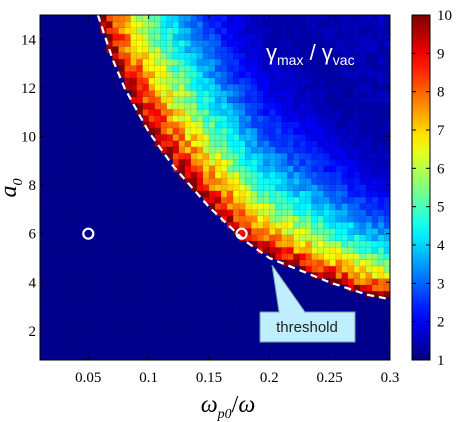  What do you see at coordinates (444, 16) in the screenshot?
I see `colorbar-tick-label: 10` at bounding box center [444, 16].